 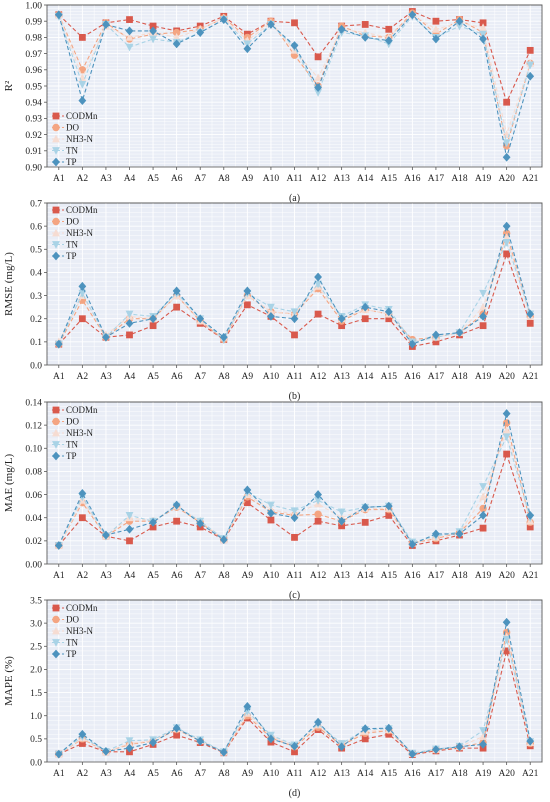 I want to click on legend-label: DO, so click(x=72, y=128).